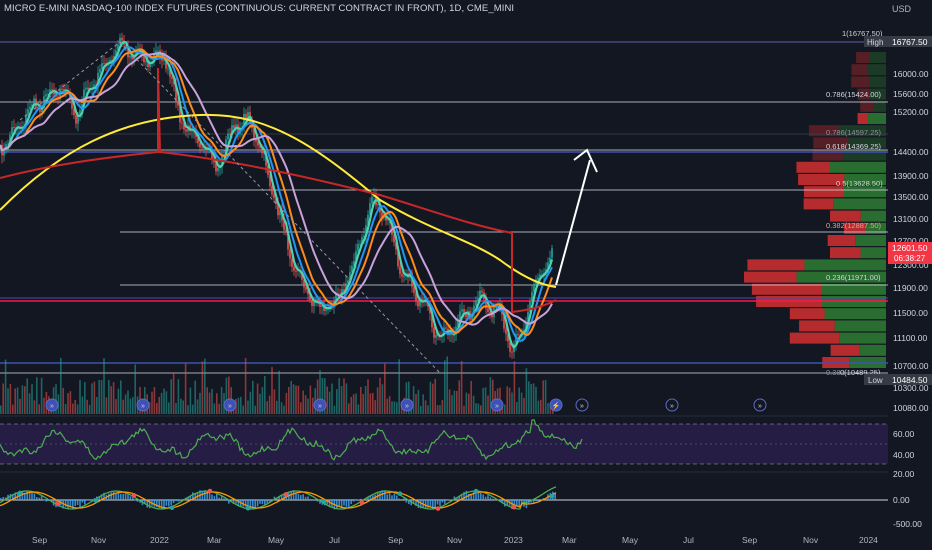  Describe the element at coordinates (911, 112) in the screenshot. I see `price-tick-label: 15200.00` at that location.